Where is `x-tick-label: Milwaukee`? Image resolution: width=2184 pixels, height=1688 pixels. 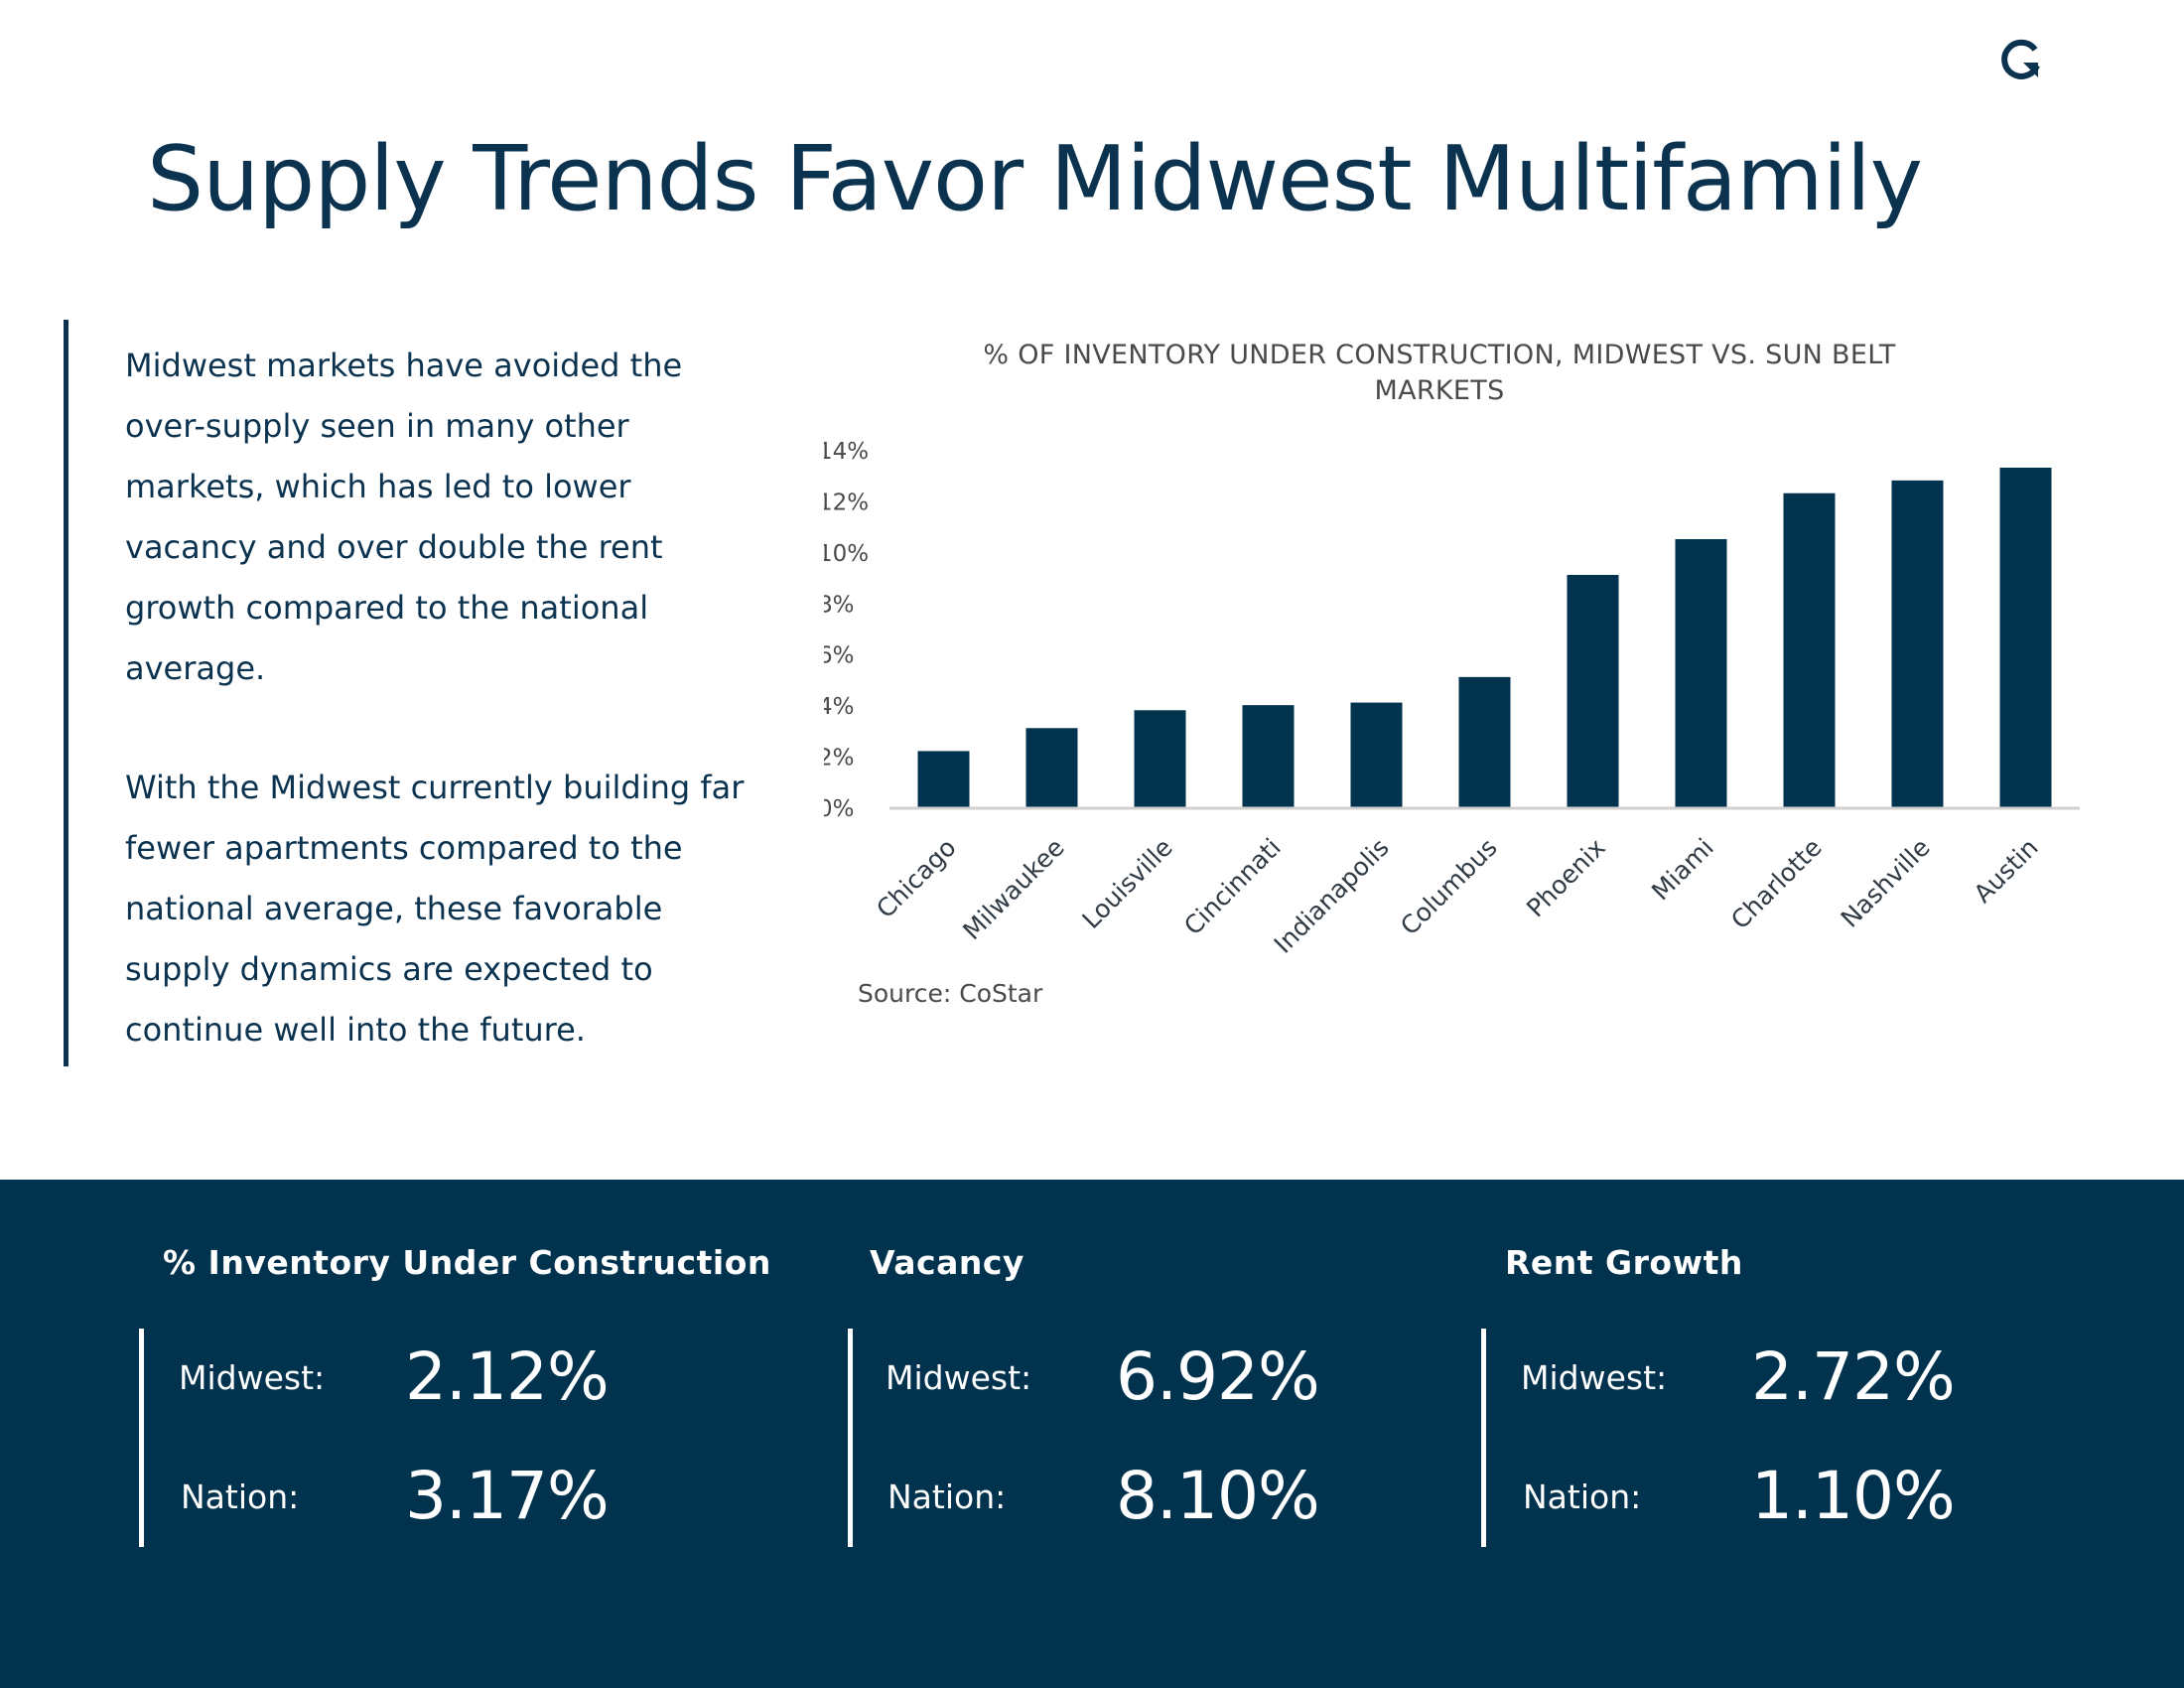
x-tick-label: Milwaukee is located at coordinates (1013, 889).